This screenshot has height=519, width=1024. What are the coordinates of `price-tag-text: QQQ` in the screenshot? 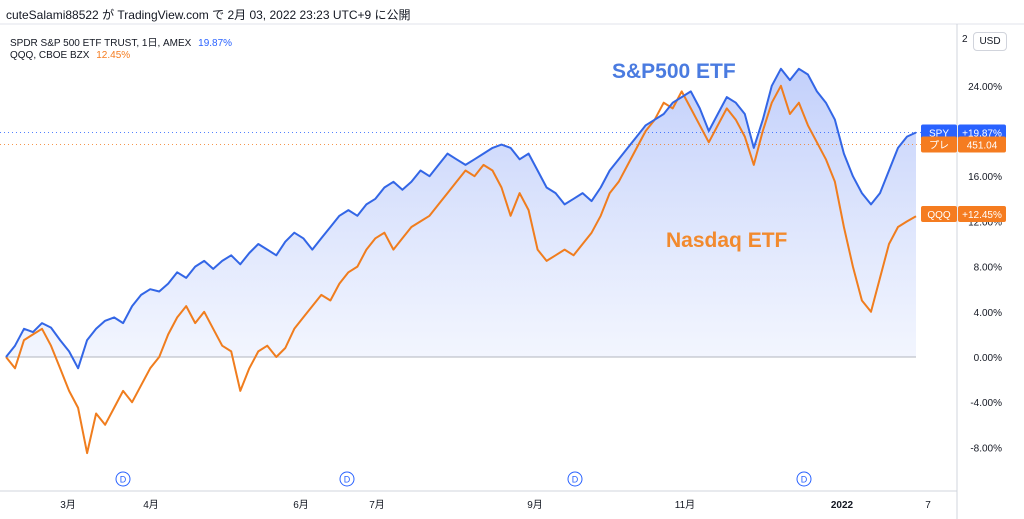 It's located at (939, 215).